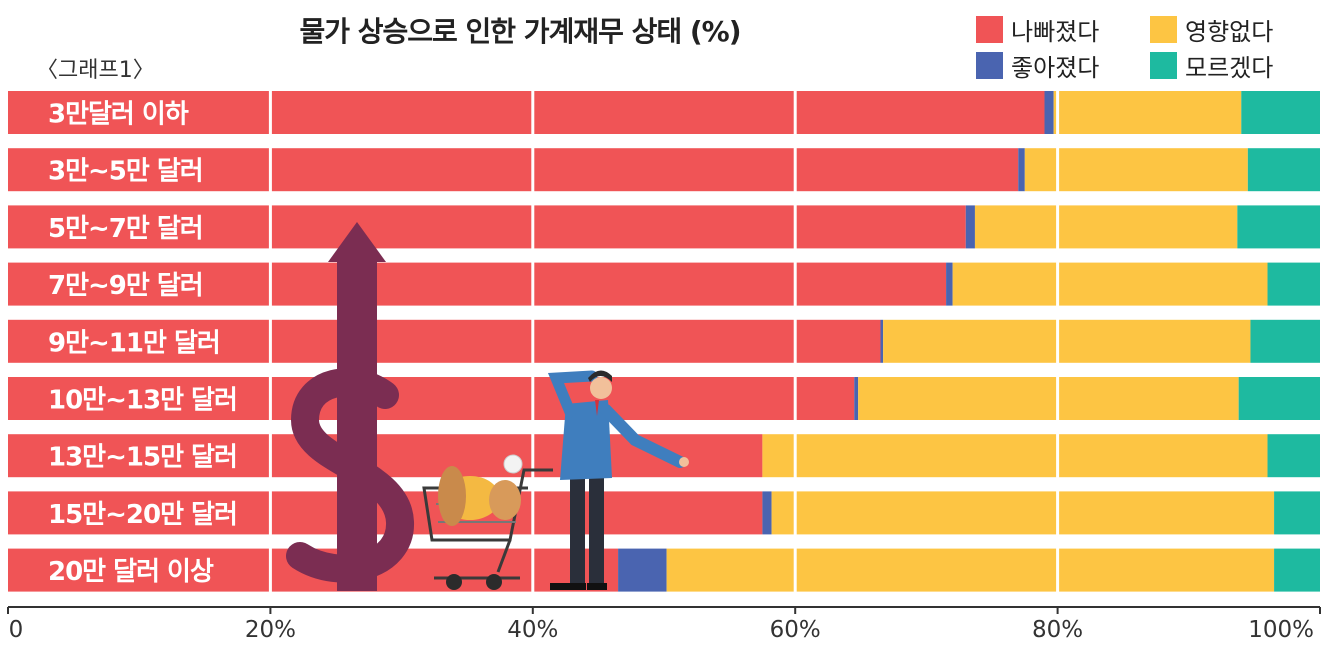 Image resolution: width=1327 pixels, height=645 pixels. What do you see at coordinates (125, 286) in the screenshot?
I see `category-label-3: 7만~9만 달러` at bounding box center [125, 286].